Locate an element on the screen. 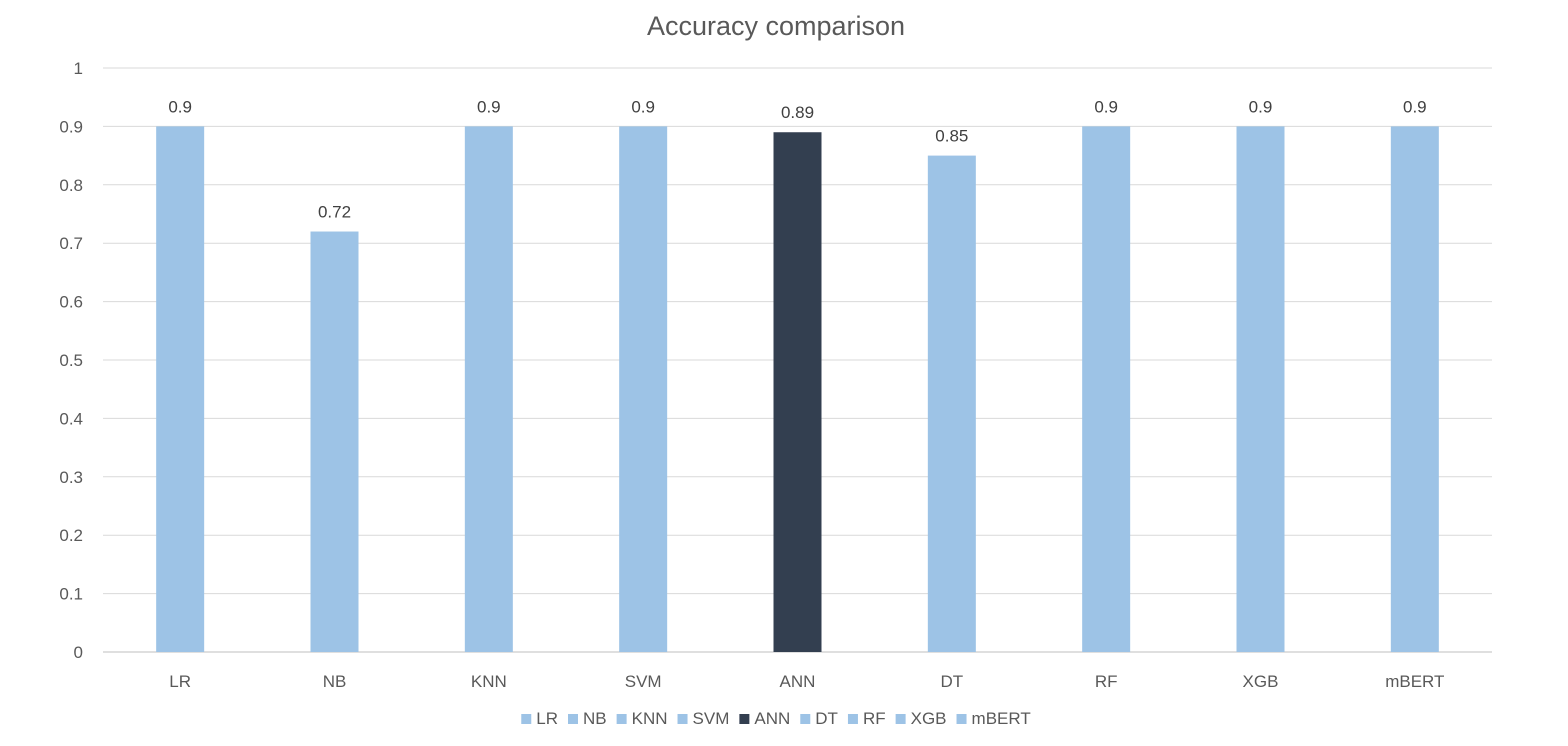  legend-label: SVM is located at coordinates (711, 718).